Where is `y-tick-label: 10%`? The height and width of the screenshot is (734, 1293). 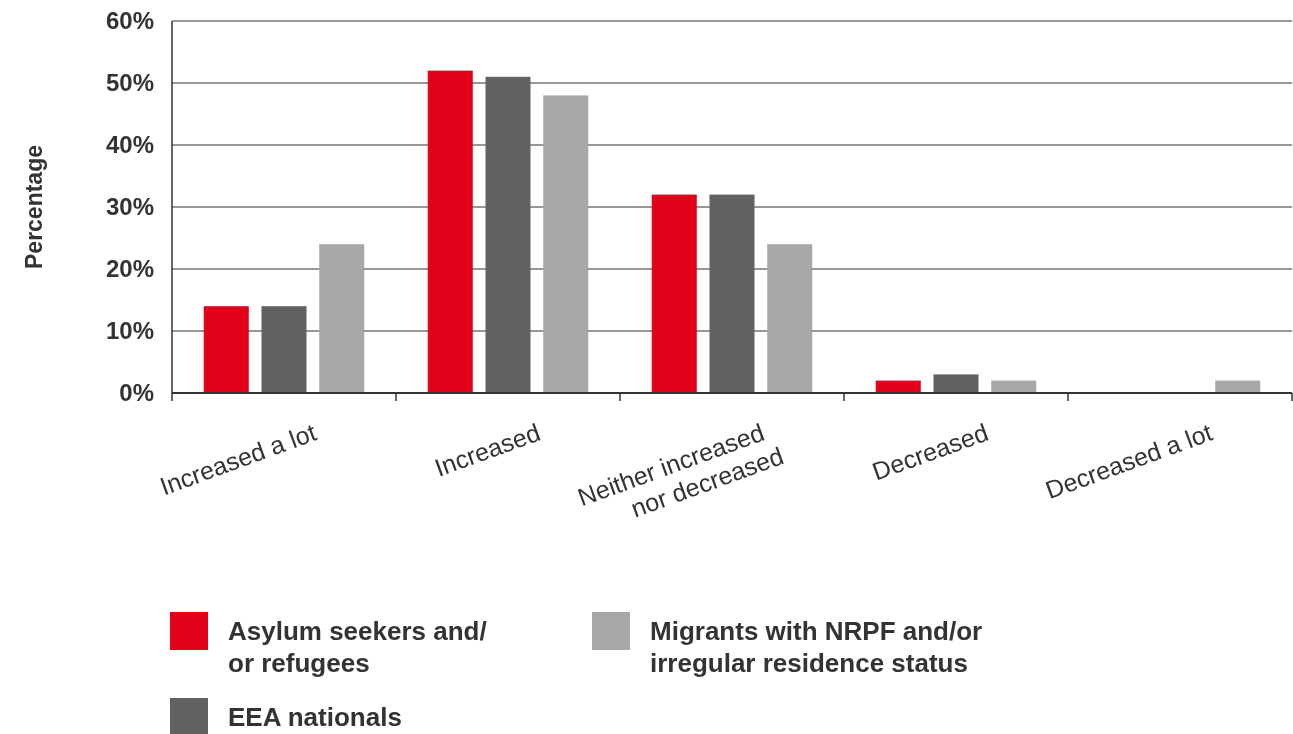 y-tick-label: 10% is located at coordinates (129, 331).